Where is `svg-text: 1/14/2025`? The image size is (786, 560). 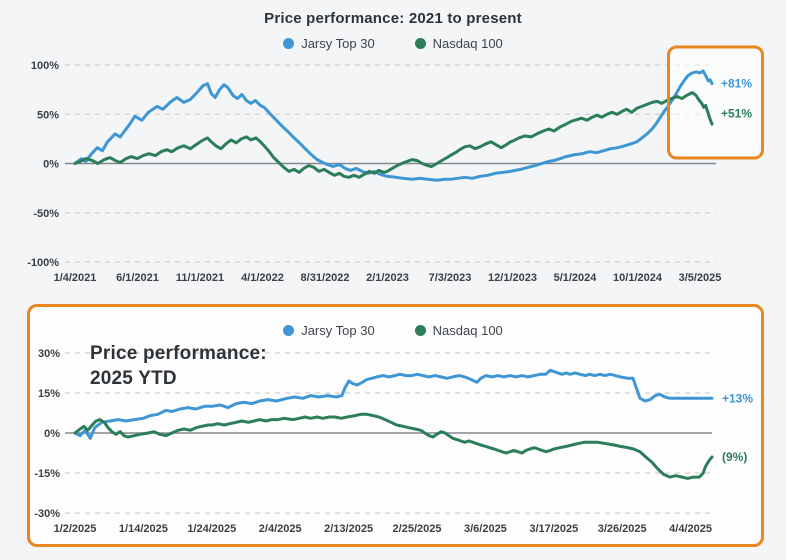
svg-text: 1/14/2025 is located at coordinates (143, 529).